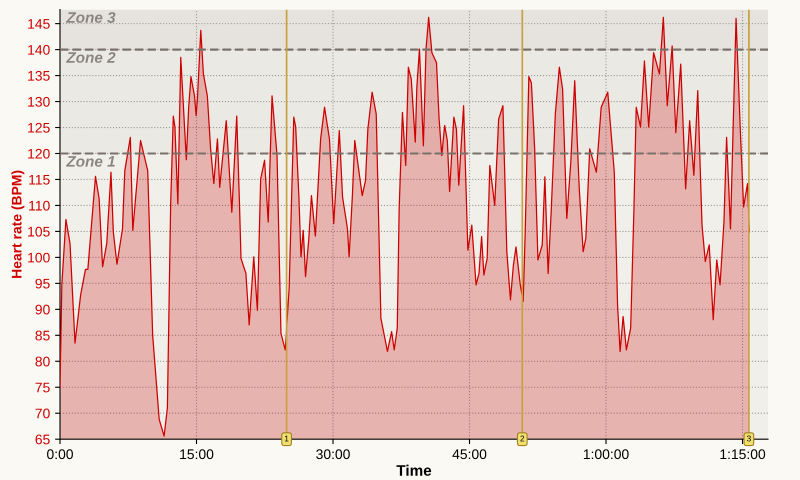 Image resolution: width=800 pixels, height=480 pixels. Describe the element at coordinates (39, 24) in the screenshot. I see `y-tick-label: 145` at that location.